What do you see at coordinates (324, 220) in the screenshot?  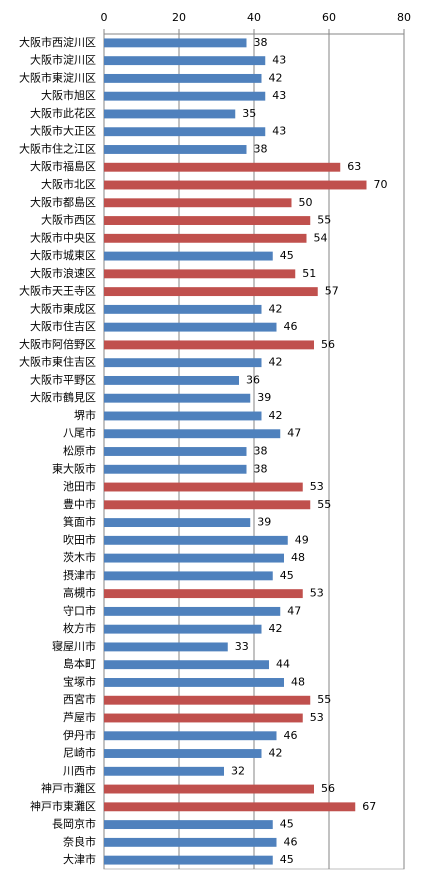 I see `data-label: 55` at bounding box center [324, 220].